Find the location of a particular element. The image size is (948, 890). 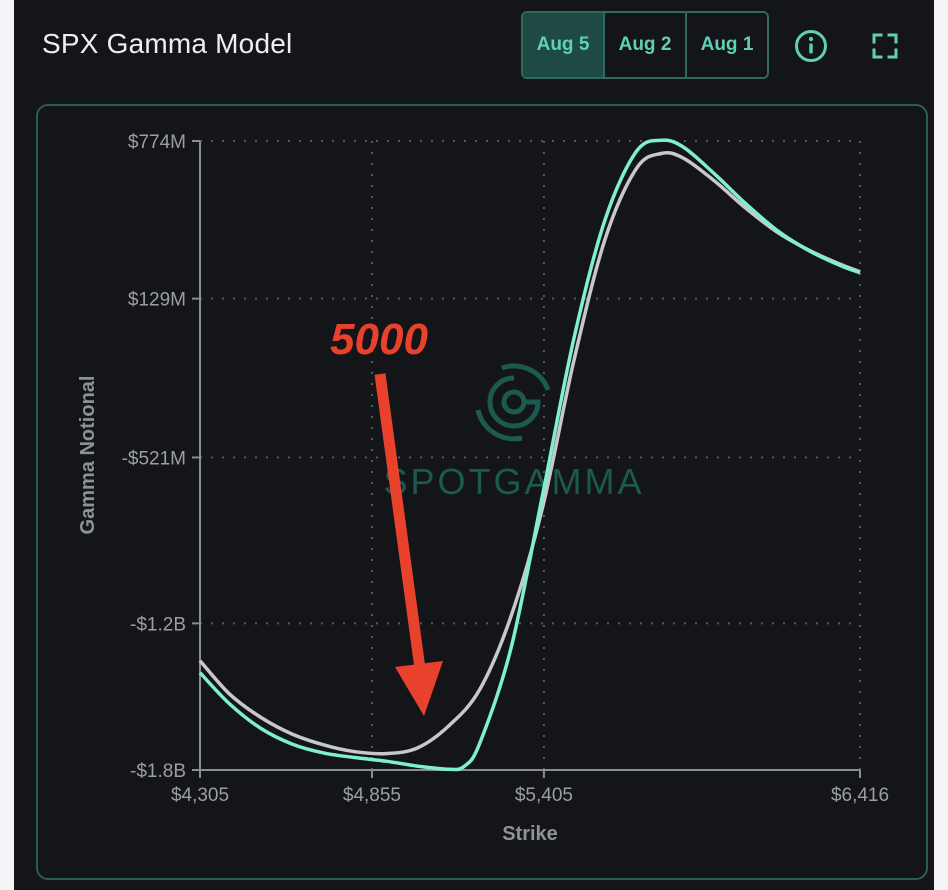

y-tick-label: $129M is located at coordinates (157, 300).